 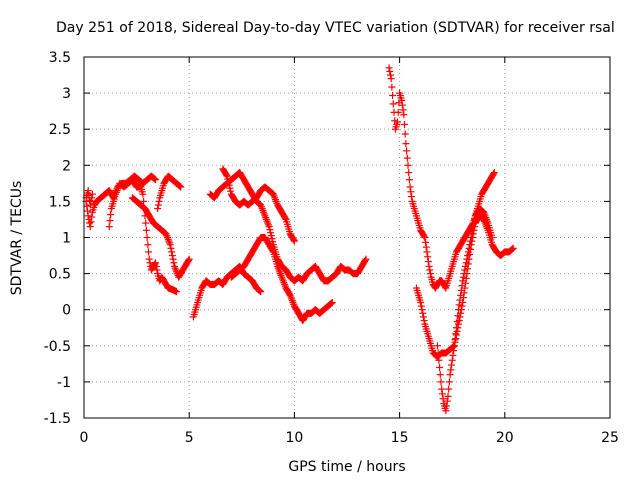 I want to click on y-tick-label: -1, so click(x=64, y=383).